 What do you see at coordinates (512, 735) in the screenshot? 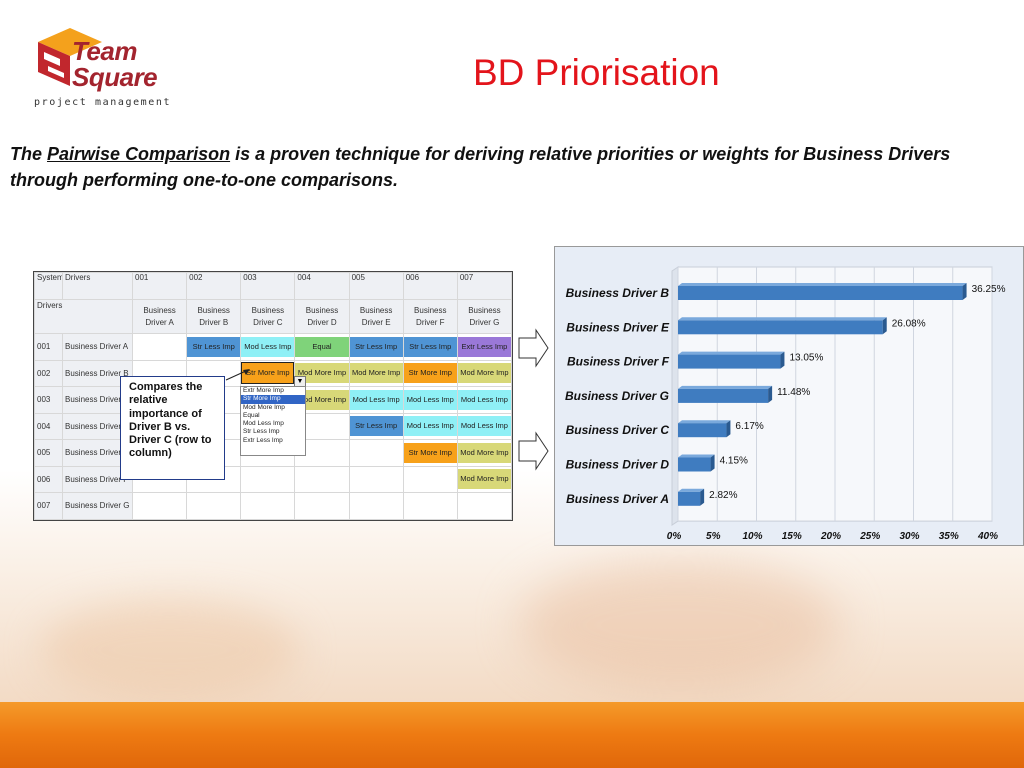
I see `footer-bar` at bounding box center [512, 735].